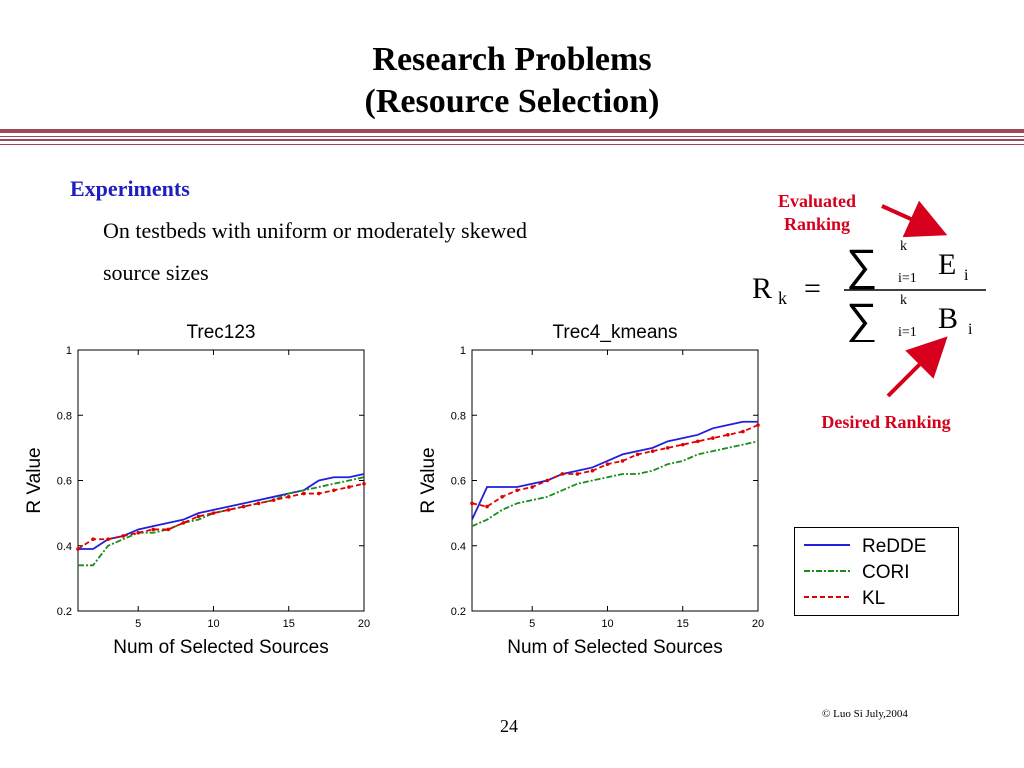 The width and height of the screenshot is (1024, 768). Describe the element at coordinates (861, 318) in the screenshot. I see `denominator-sigma: ∑` at that location.